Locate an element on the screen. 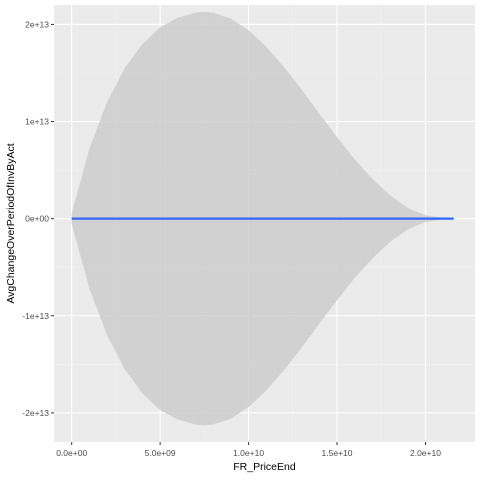  y-tick-label: 0e+00 is located at coordinates (37, 219).